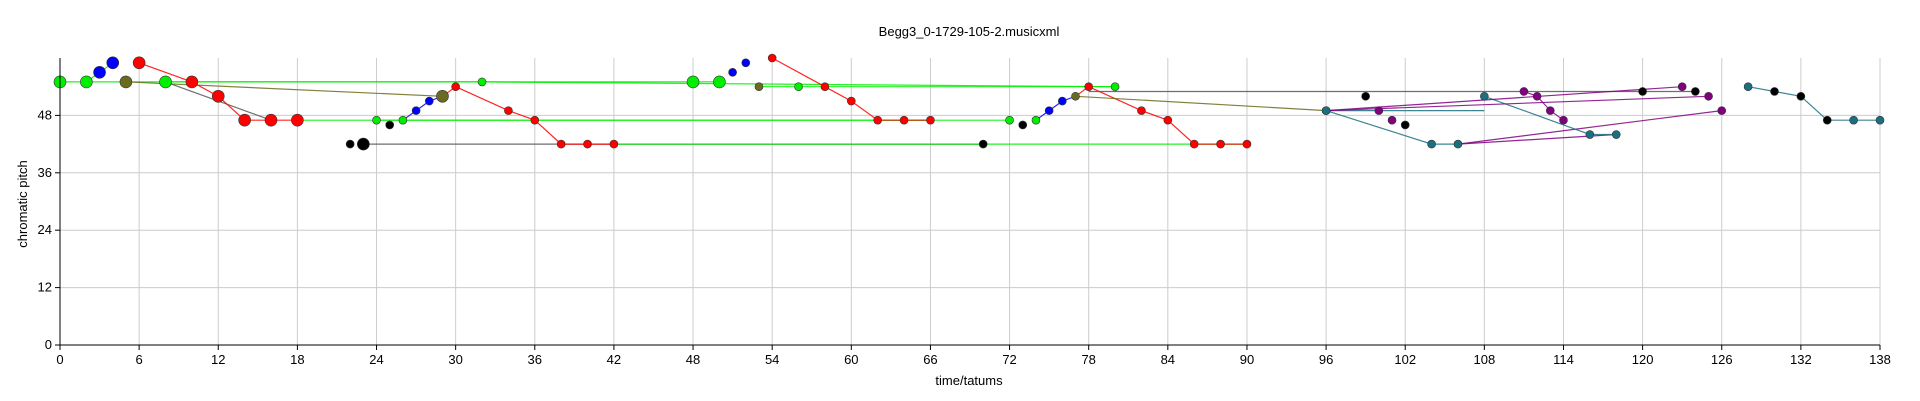  What do you see at coordinates (969, 31) in the screenshot?
I see `chart-title: Begg3_0-1729-105-2.musicxml` at bounding box center [969, 31].